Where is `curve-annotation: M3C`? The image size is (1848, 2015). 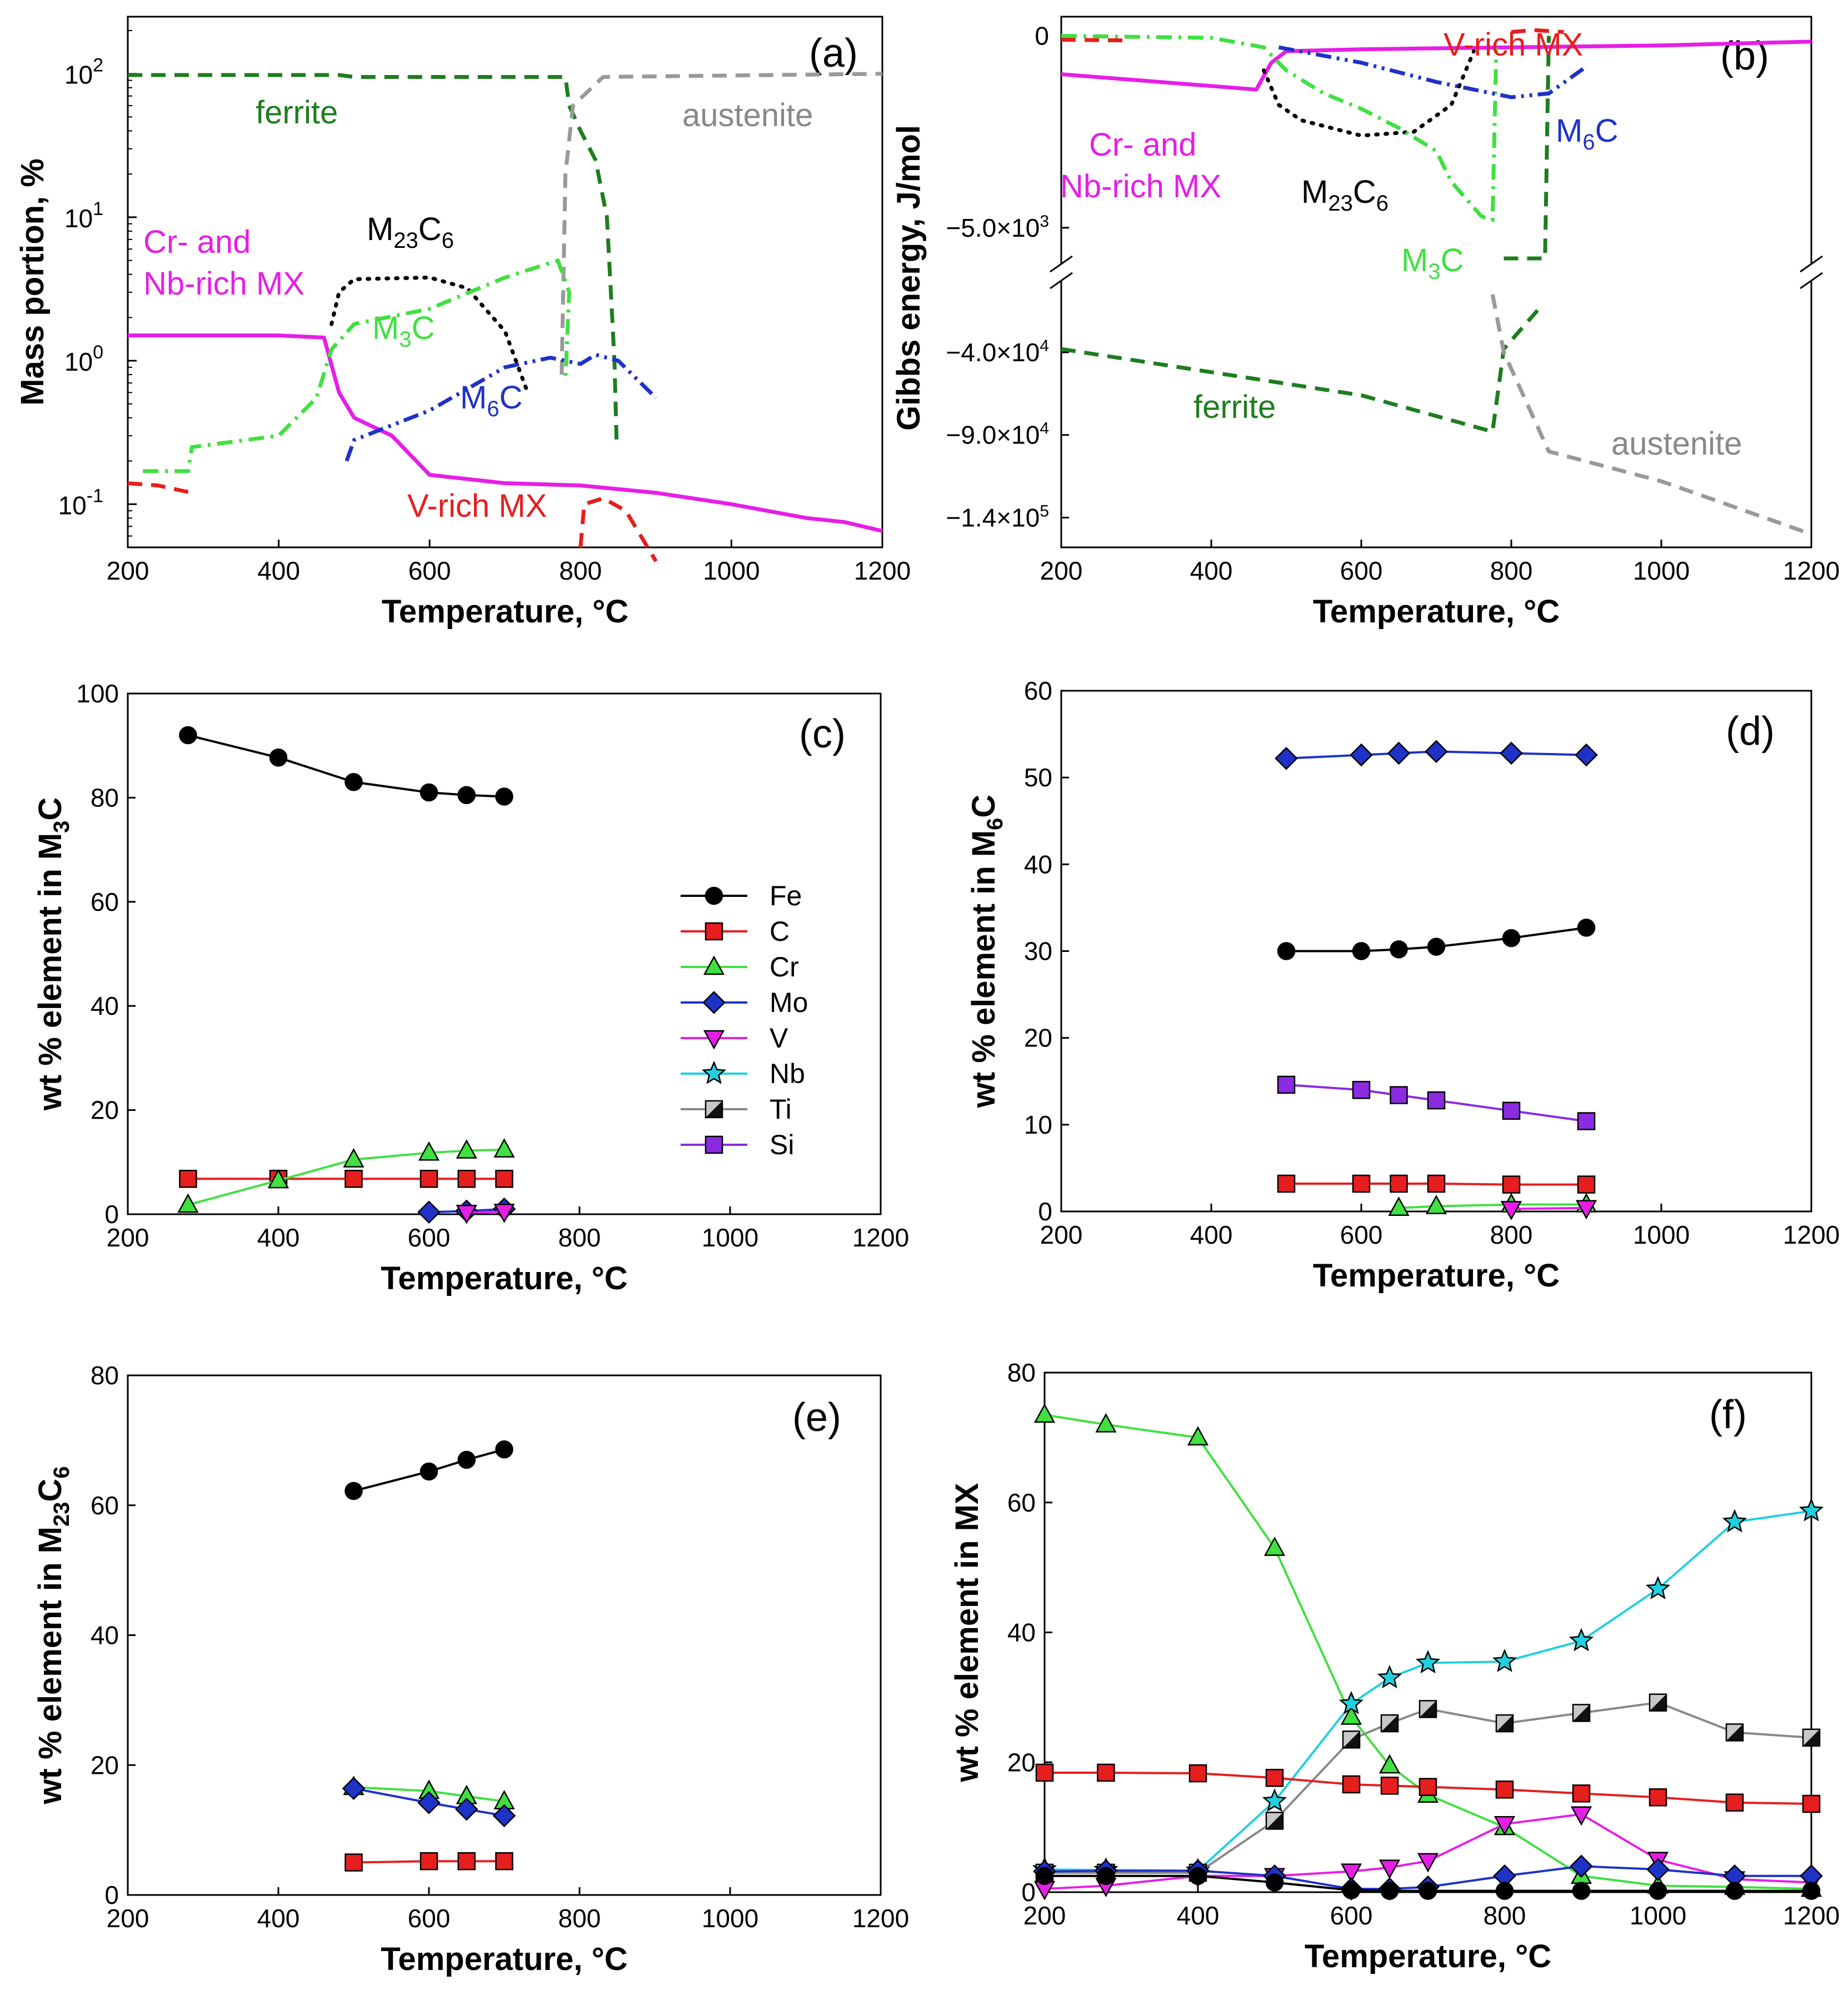 curve-annotation: M3C is located at coordinates (1433, 263).